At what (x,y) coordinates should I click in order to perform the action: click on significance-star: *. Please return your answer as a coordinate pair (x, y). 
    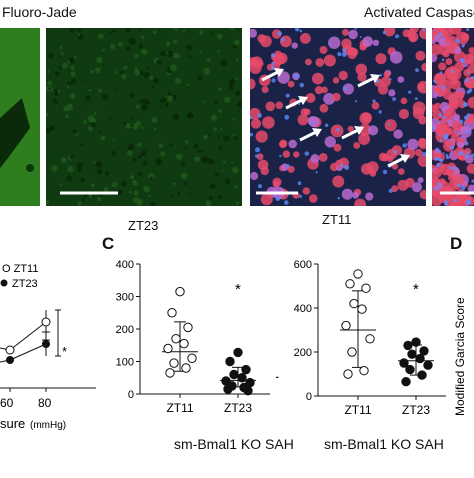
    Looking at the image, I should click on (238, 289).